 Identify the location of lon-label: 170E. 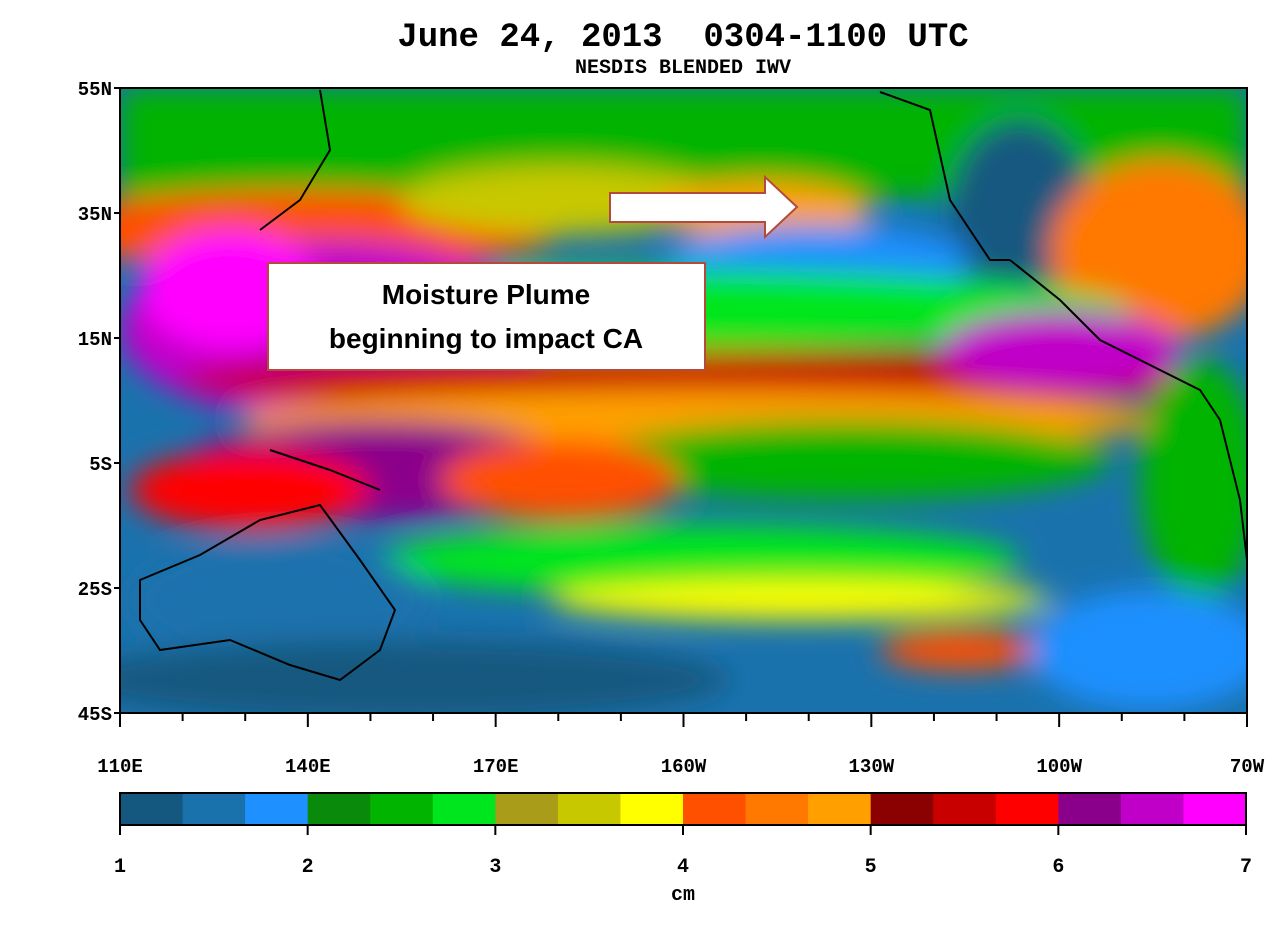
(496, 767).